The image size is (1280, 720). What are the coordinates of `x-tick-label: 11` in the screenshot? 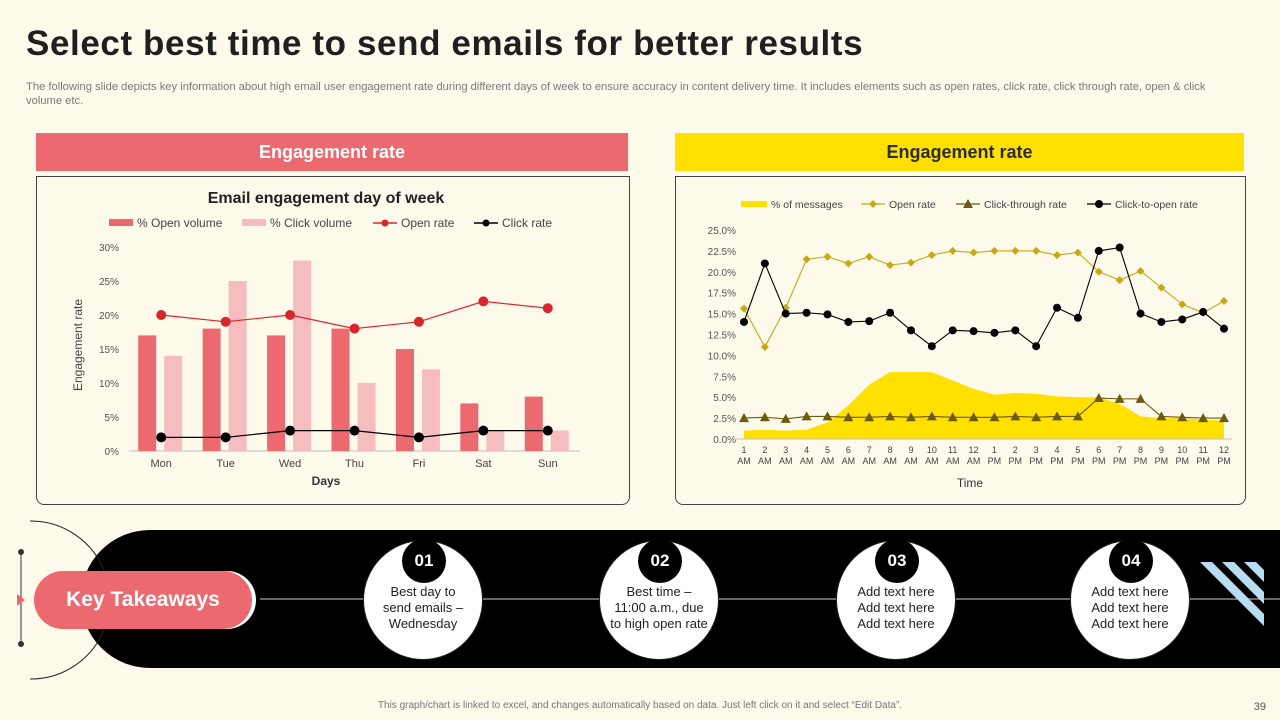 It's located at (1202, 450).